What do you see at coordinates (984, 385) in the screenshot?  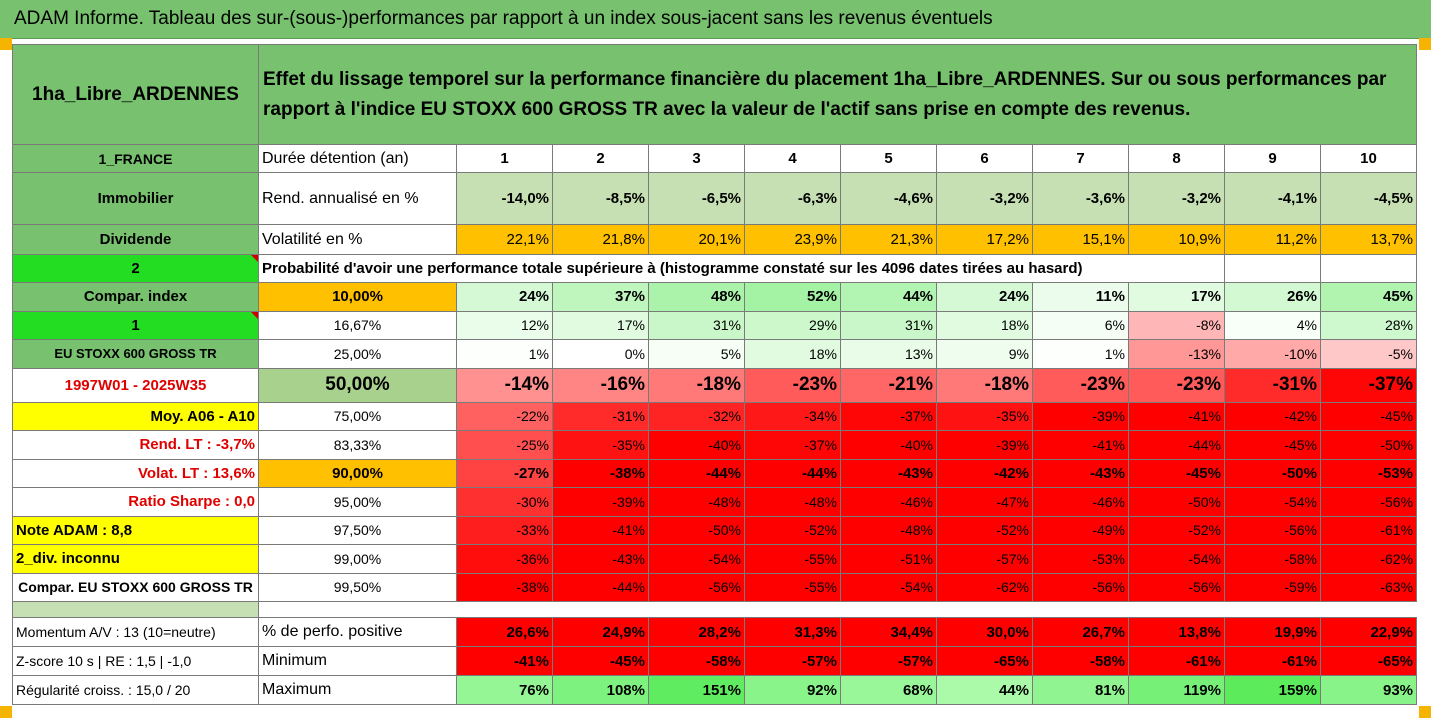 I see `percentile-value: -18%` at bounding box center [984, 385].